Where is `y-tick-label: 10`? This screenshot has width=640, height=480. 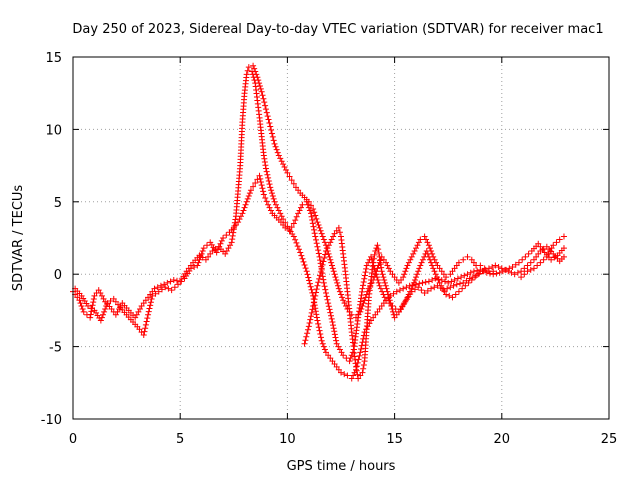 y-tick-label: 10 is located at coordinates (53, 130).